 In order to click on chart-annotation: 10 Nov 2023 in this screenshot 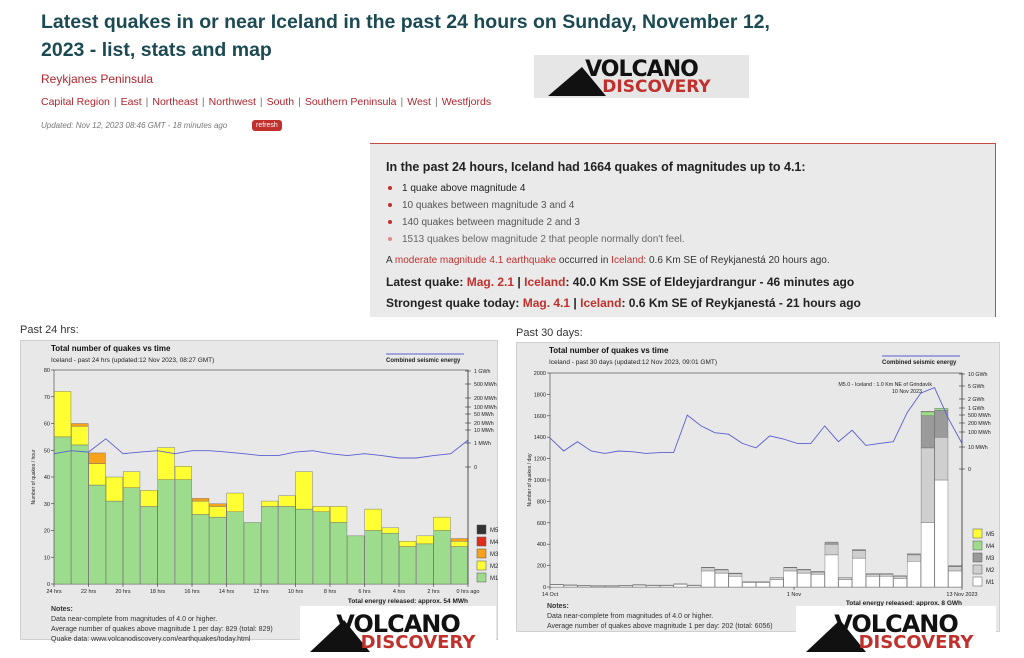, I will do `click(907, 392)`.